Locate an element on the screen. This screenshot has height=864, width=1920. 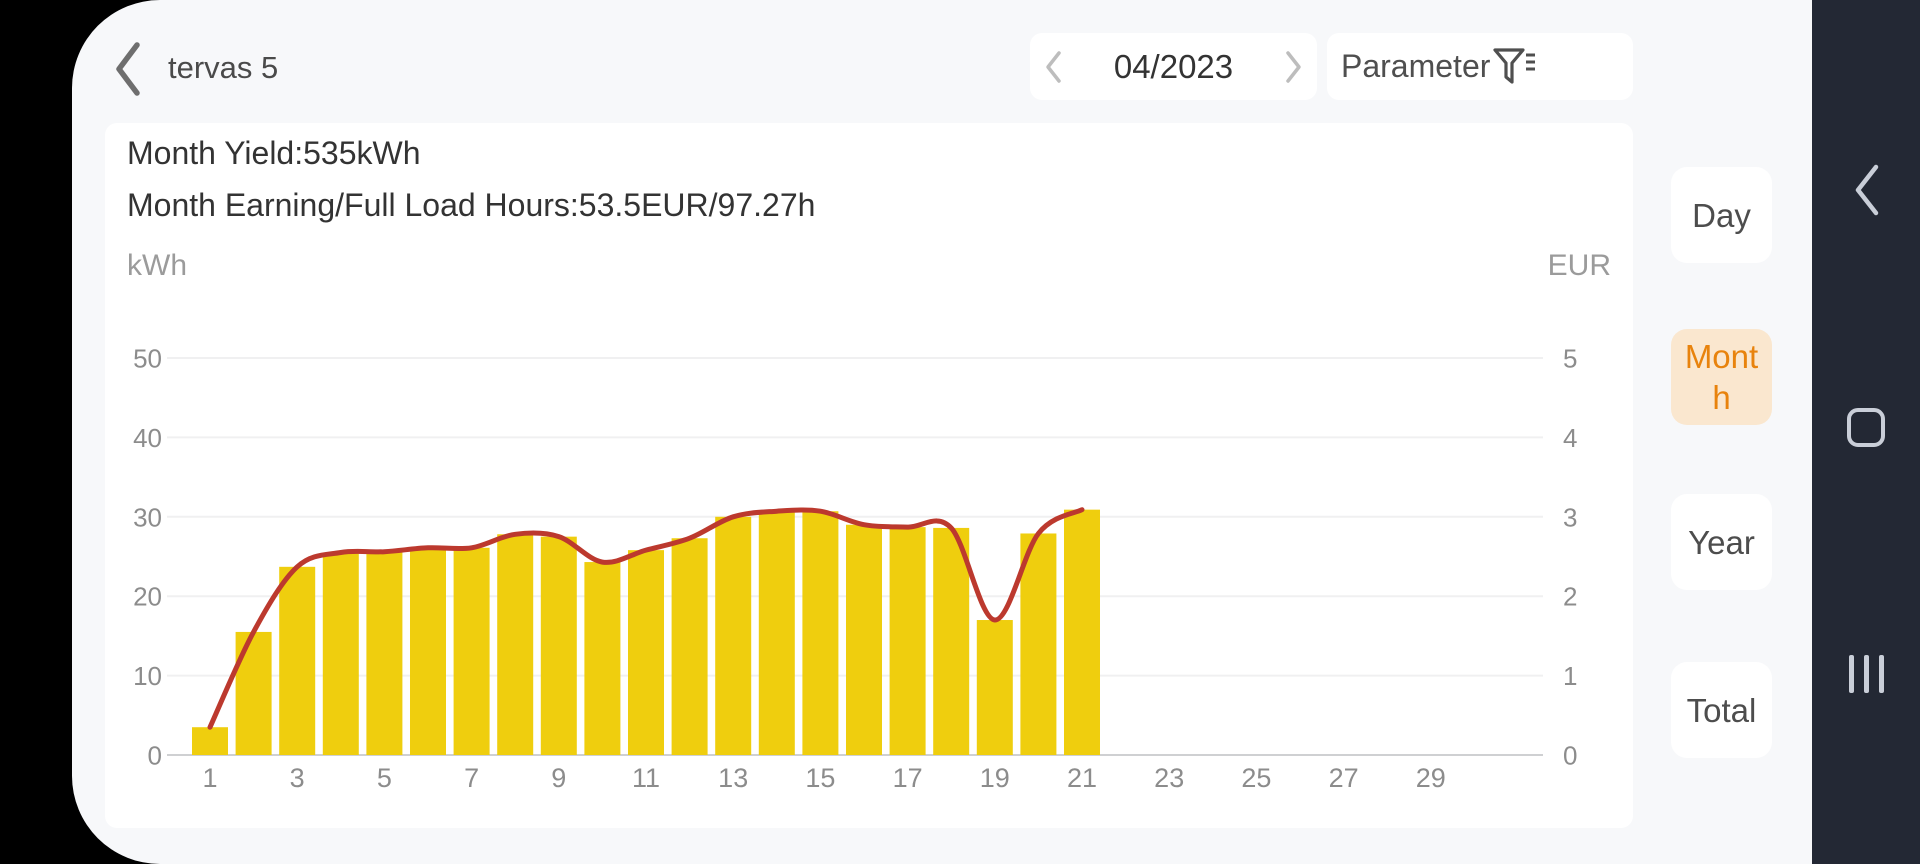
month-yield-stat: Month Yield:535kWh is located at coordinates (274, 153).